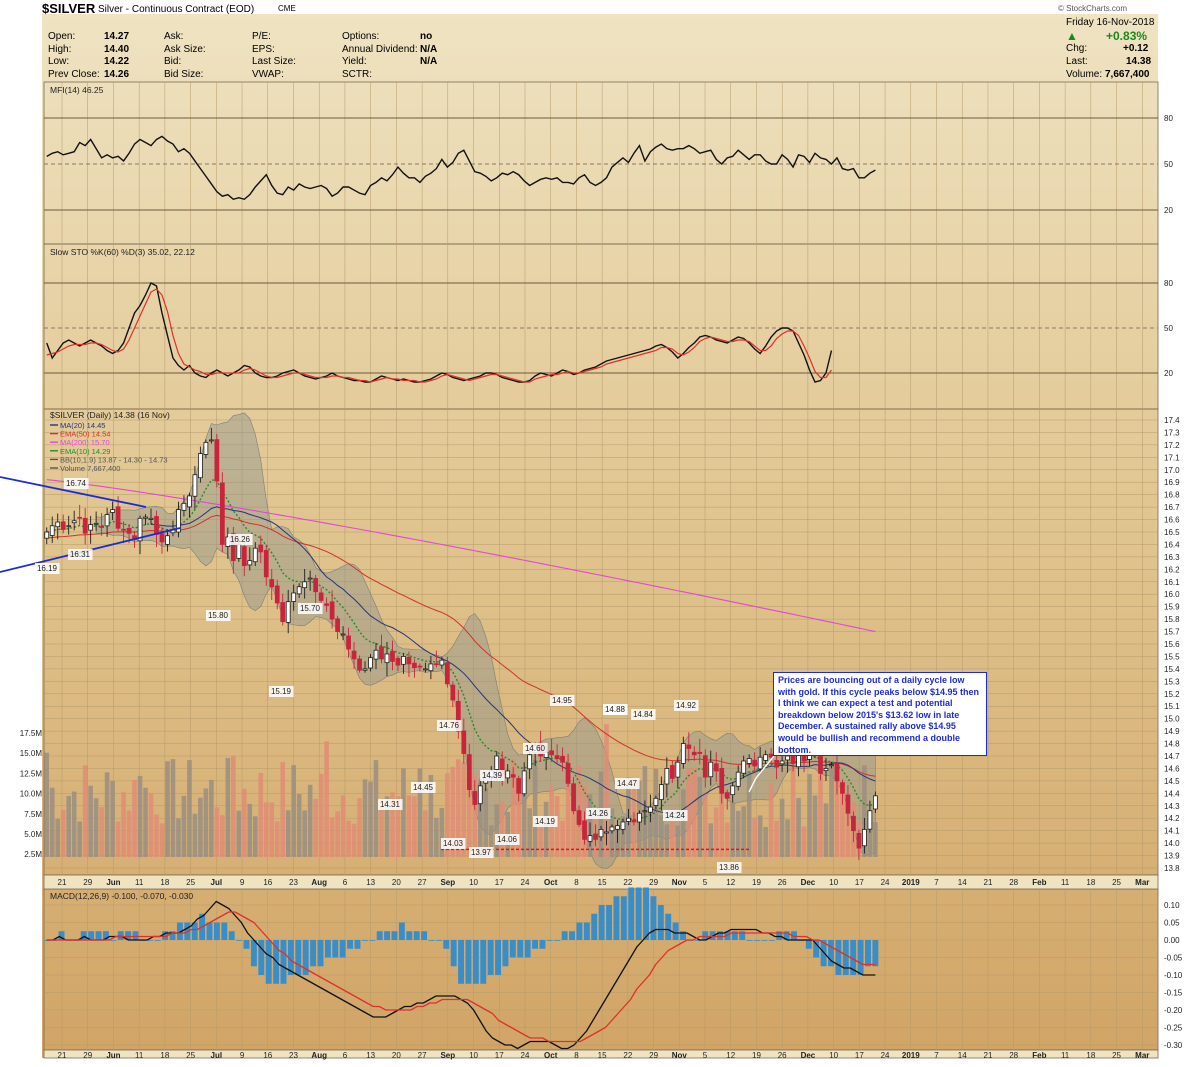 The width and height of the screenshot is (1200, 1067). What do you see at coordinates (1172, 457) in the screenshot?
I see `y-tick-label: 17.1` at bounding box center [1172, 457].